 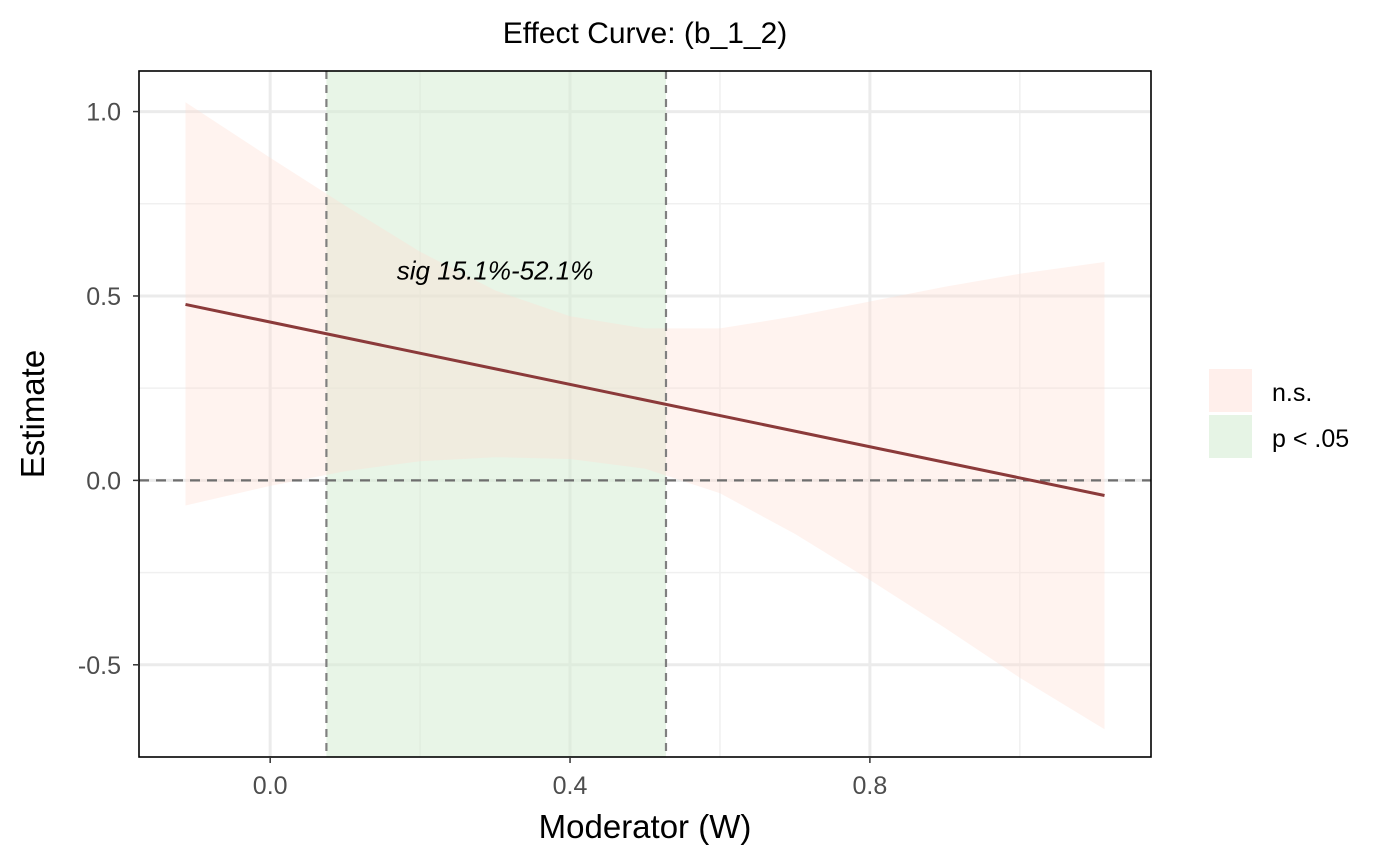 I want to click on legend-key-sig, so click(x=1230, y=436).